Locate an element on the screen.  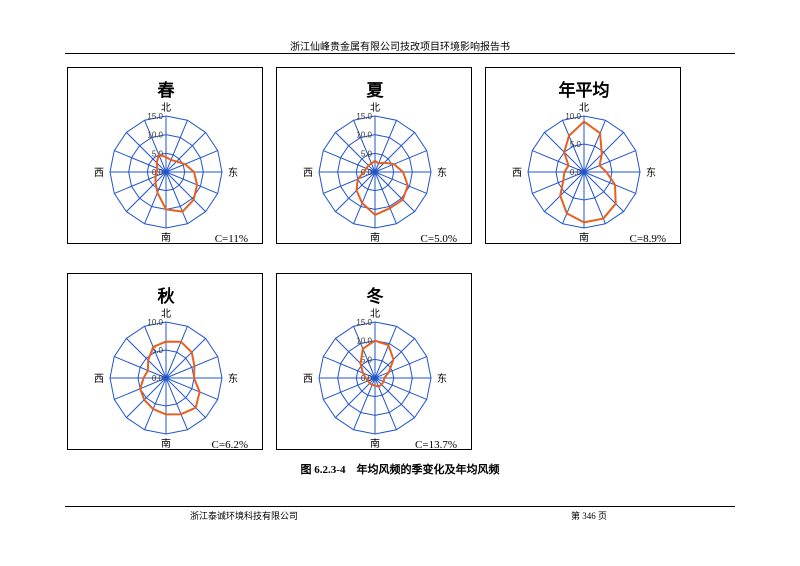
calm-frequency-label: C=13.7% is located at coordinates (436, 445).